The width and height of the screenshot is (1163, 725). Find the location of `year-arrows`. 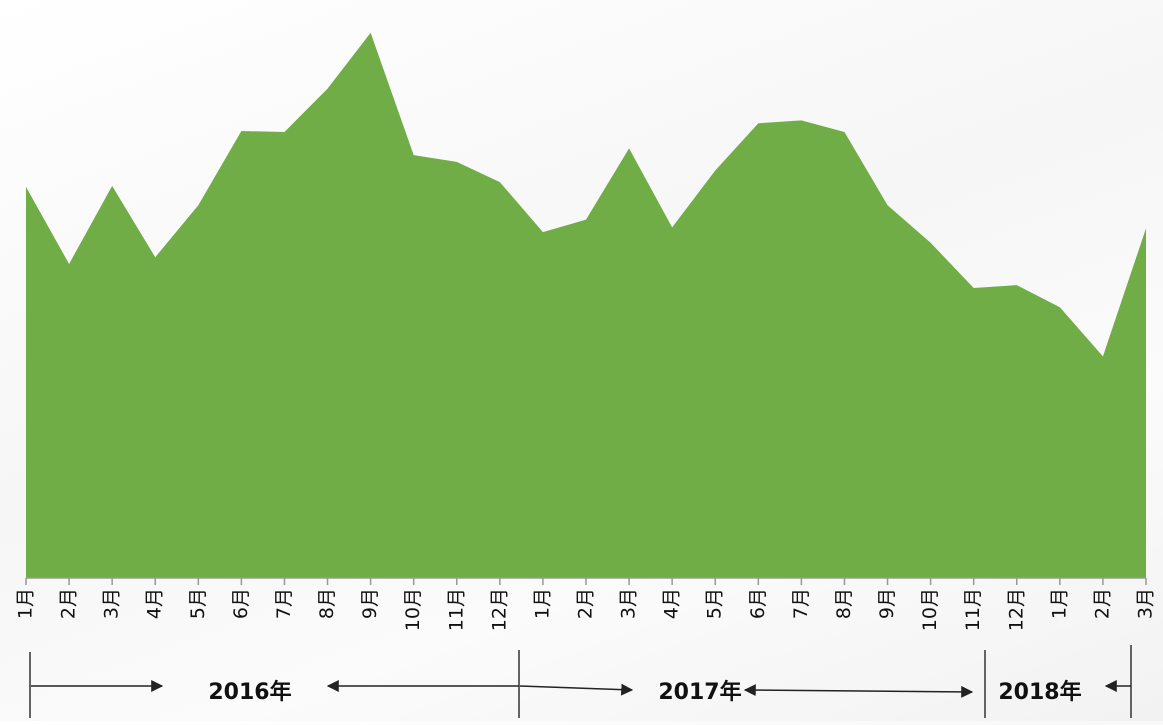

year-arrows is located at coordinates (581, 689).